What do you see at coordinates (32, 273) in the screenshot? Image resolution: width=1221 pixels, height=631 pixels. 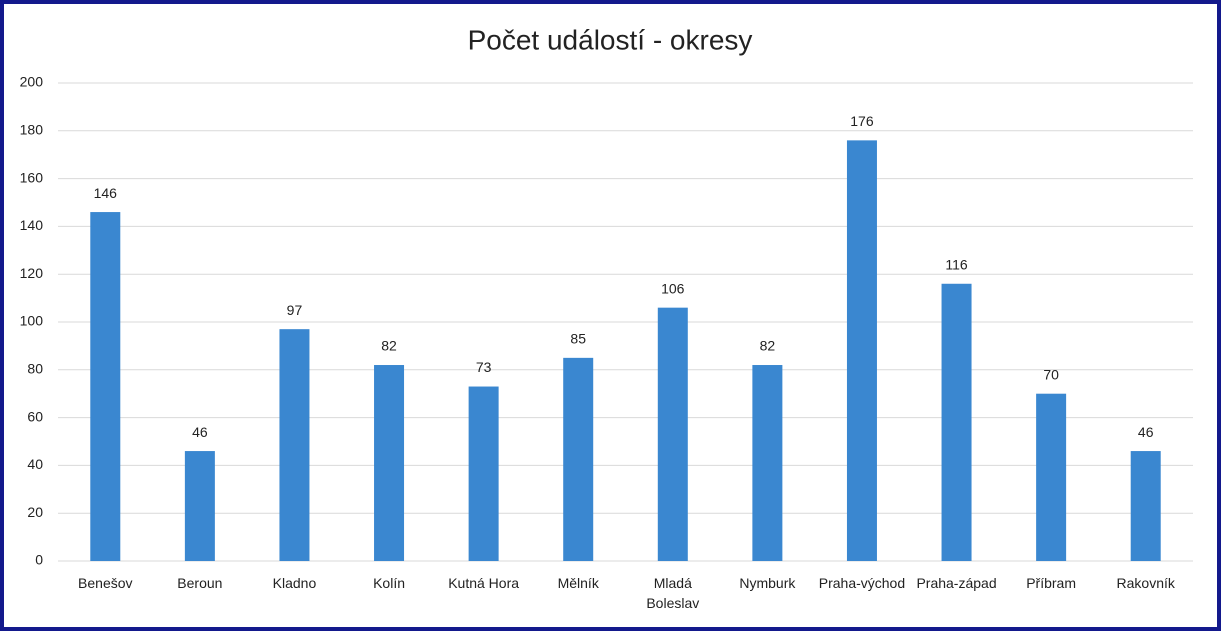 I see `y-tick-label: 120` at bounding box center [32, 273].